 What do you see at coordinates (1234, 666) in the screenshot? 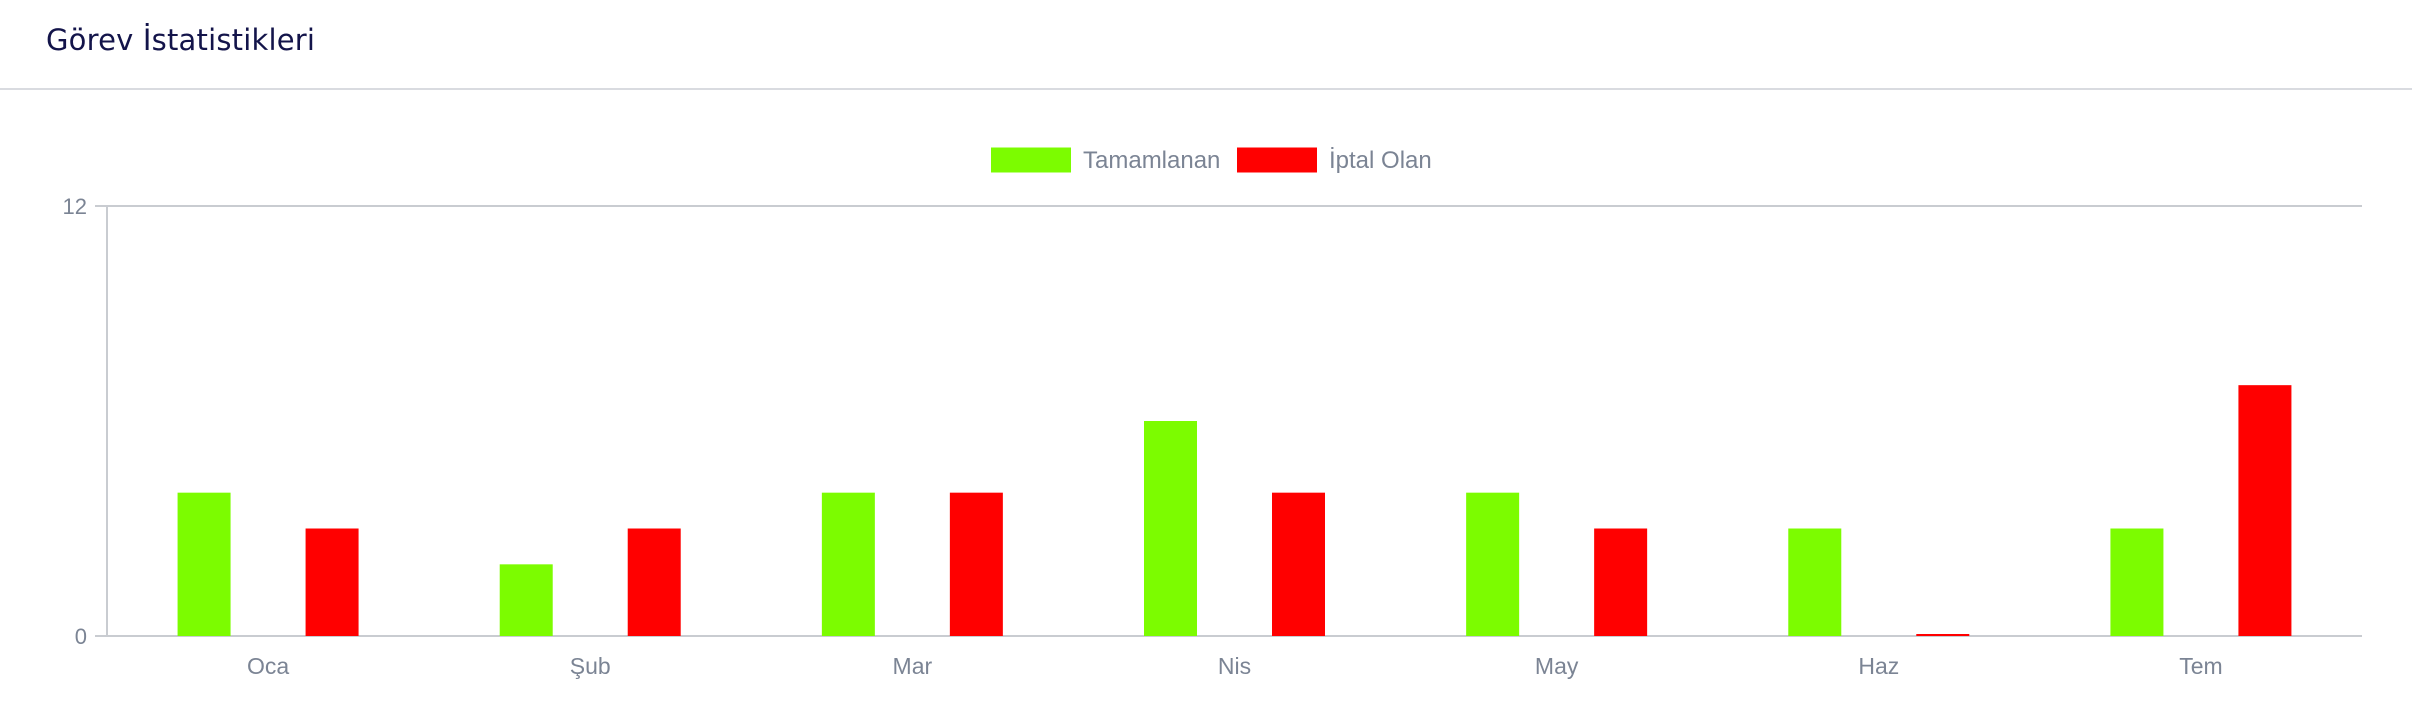
I see `x-tick-label: Nis` at bounding box center [1234, 666].